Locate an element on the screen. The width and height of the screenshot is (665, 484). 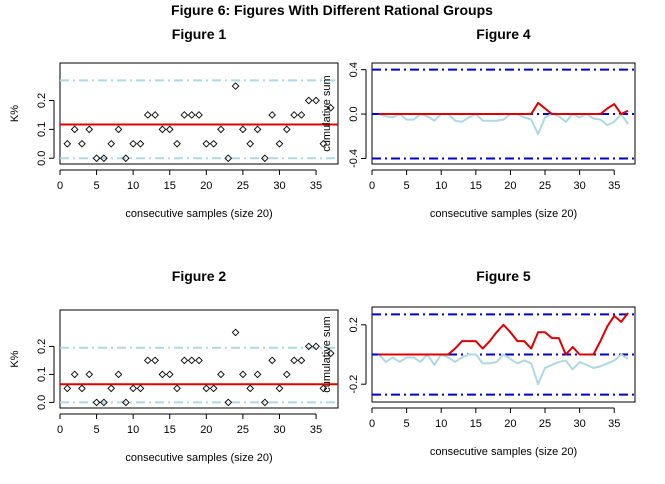
fig4-y-label: cumulative sum is located at coordinates (327, 113).